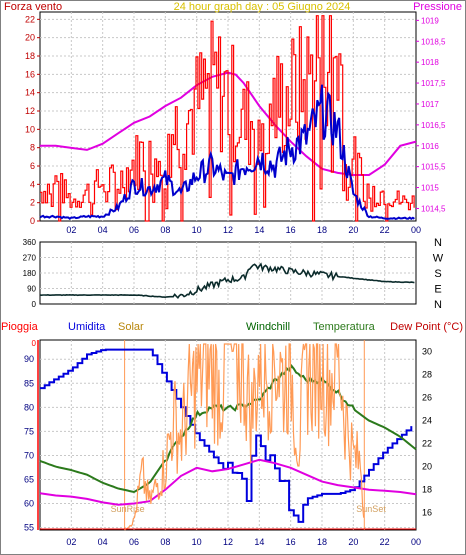 This screenshot has width=466, height=555. Describe the element at coordinates (29, 383) in the screenshot. I see `humidity-tick-label: 85` at that location.